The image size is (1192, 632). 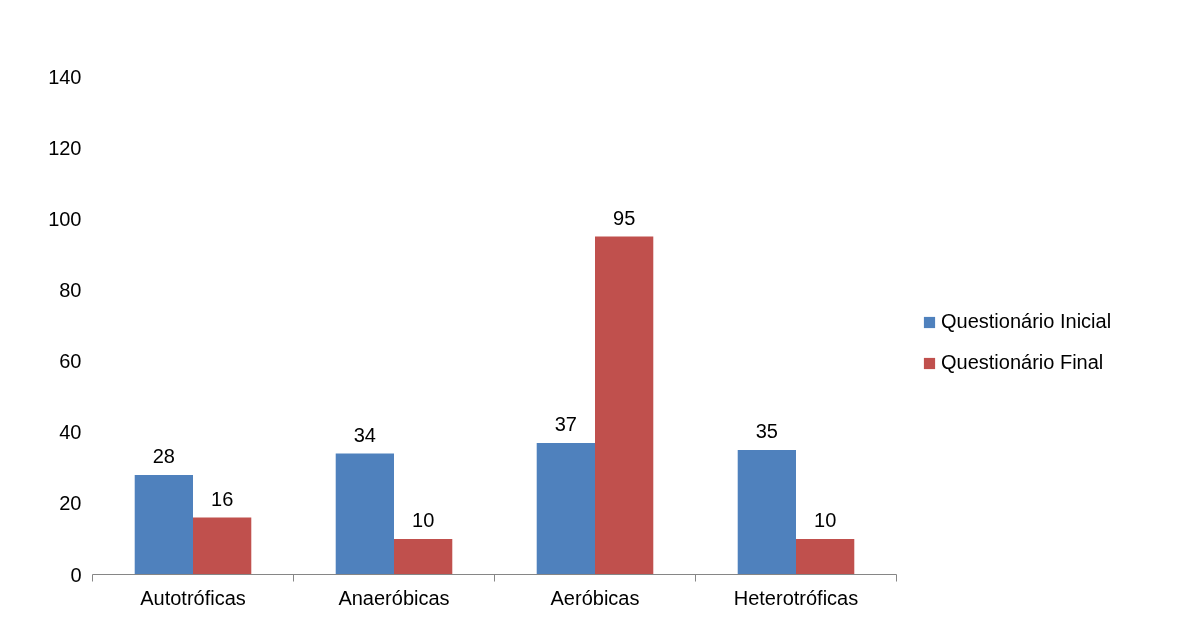 What do you see at coordinates (394, 597) in the screenshot?
I see `x-tick-label: Anaeróbicas` at bounding box center [394, 597].